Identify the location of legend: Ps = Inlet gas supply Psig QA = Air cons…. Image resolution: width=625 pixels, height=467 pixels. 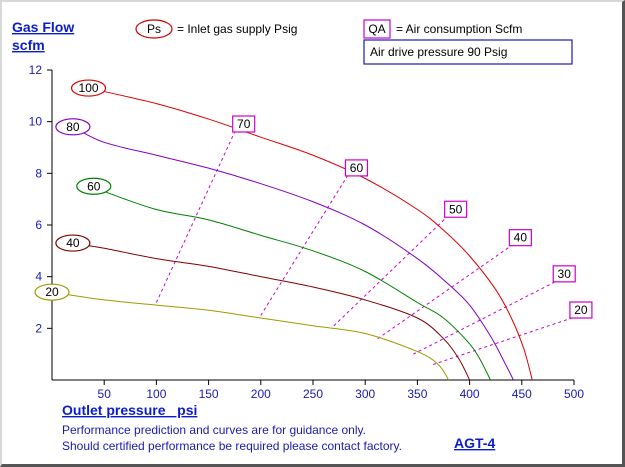
(354, 42).